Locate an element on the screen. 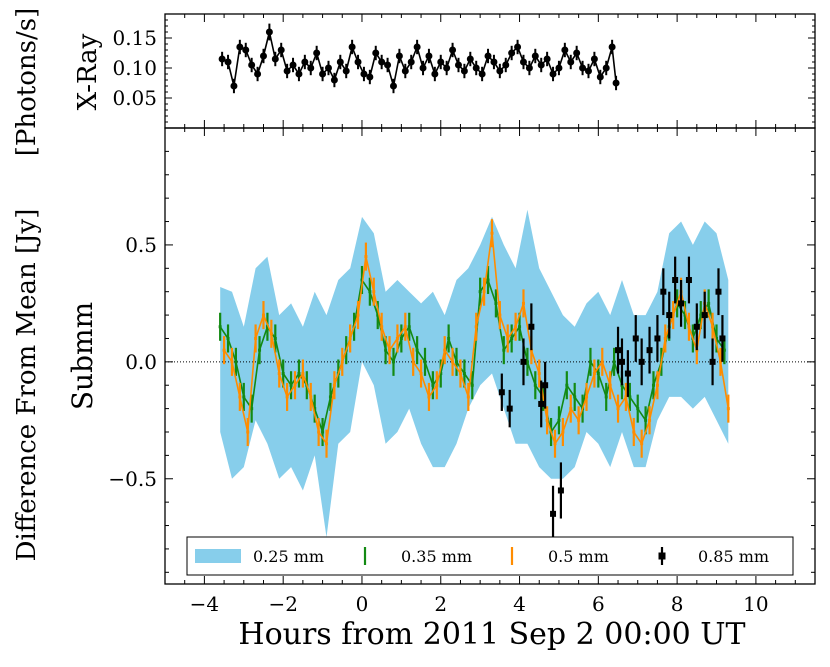 The image size is (830, 667). series-xray-line is located at coordinates (419, 59).